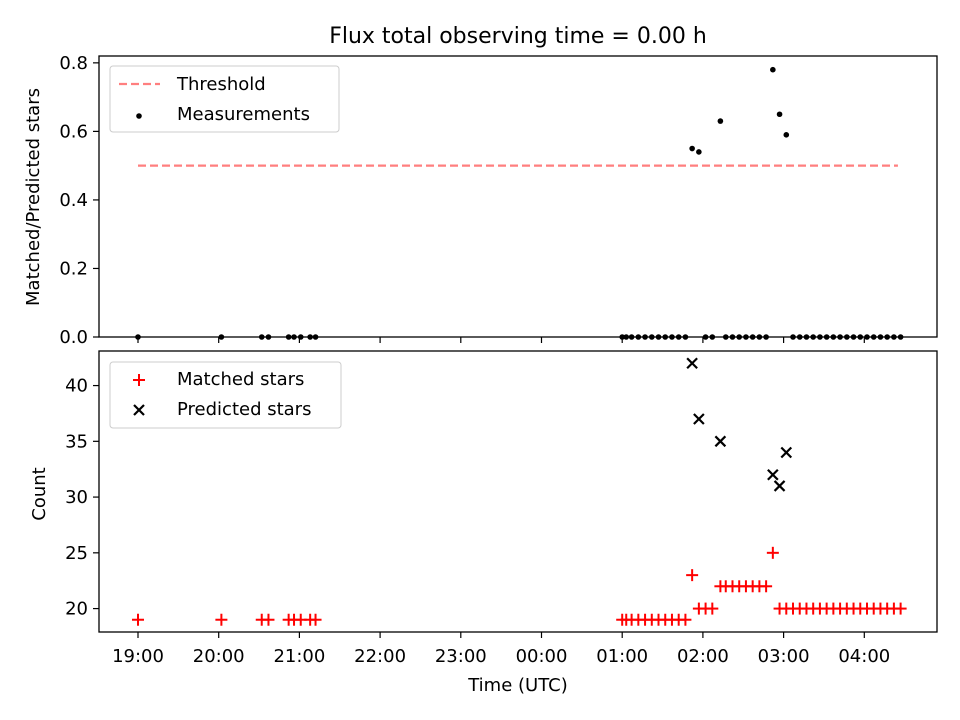  Describe the element at coordinates (73, 337) in the screenshot. I see `ratio-y-tick-label: 0.0` at that location.